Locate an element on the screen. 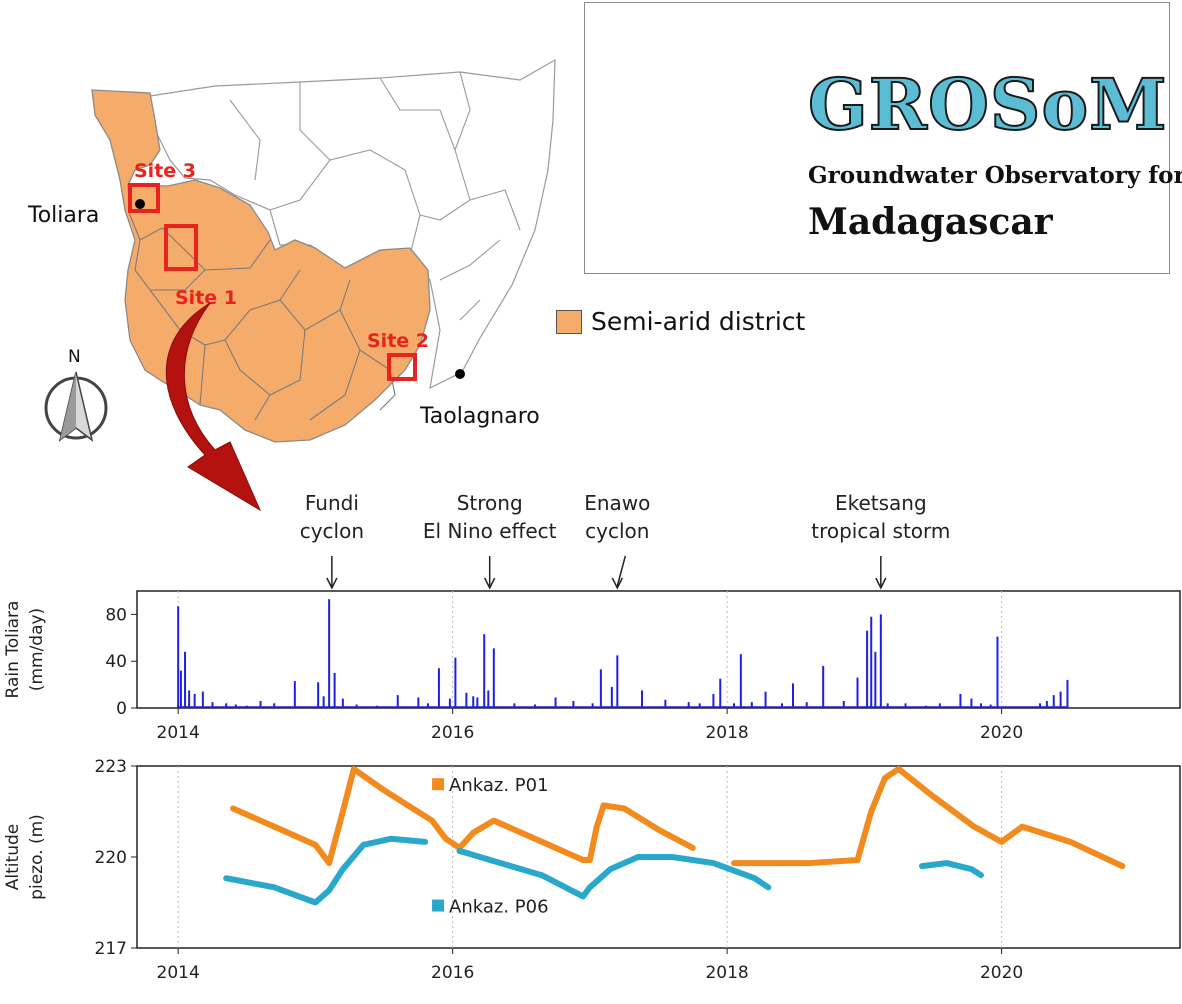  y-tick-label: 217 is located at coordinates (111, 949).